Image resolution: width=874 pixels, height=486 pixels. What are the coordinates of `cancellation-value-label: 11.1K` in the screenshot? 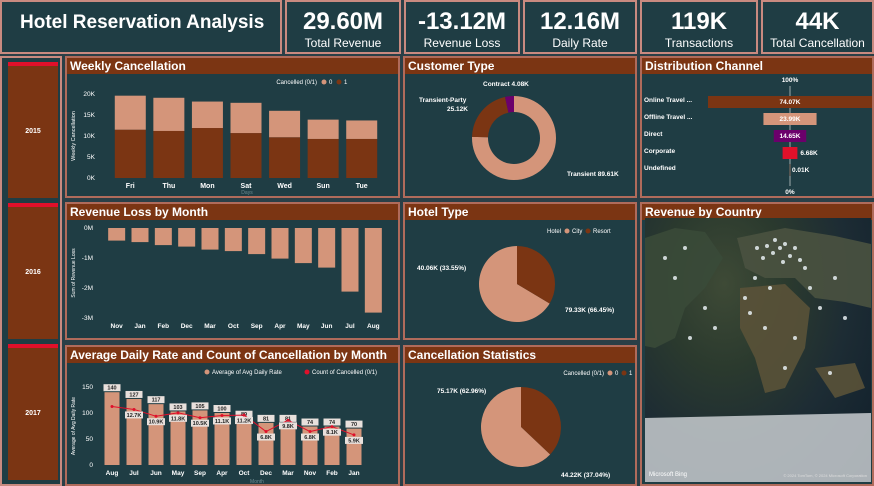 It's located at (222, 422).